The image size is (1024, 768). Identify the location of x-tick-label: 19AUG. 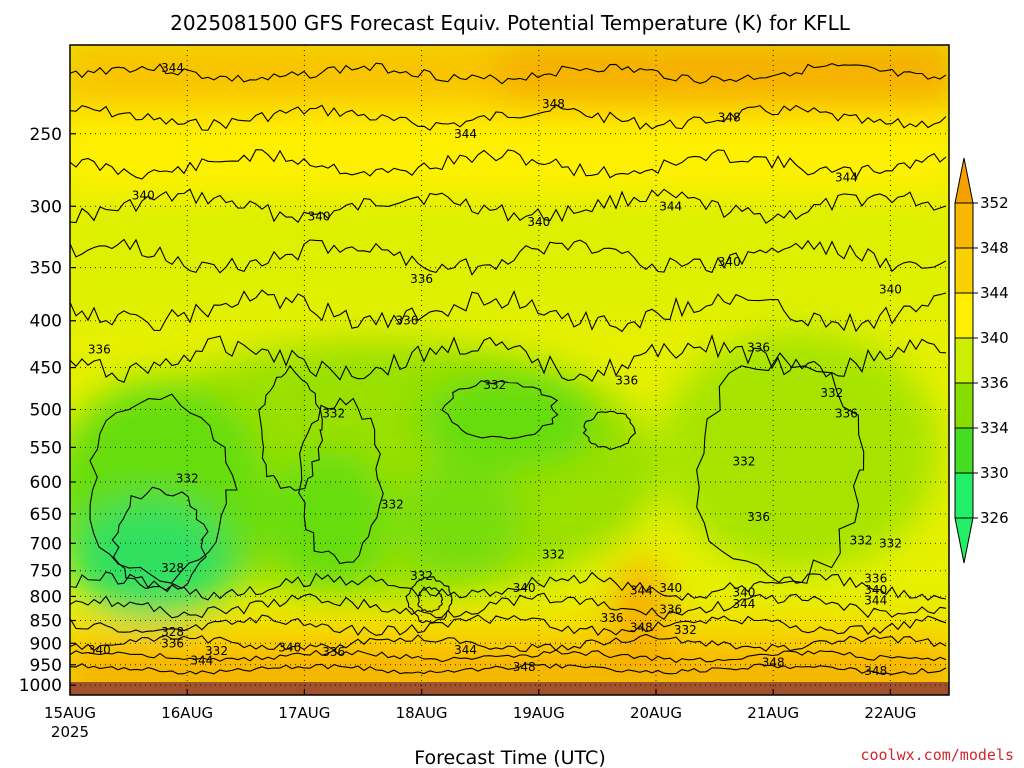
(539, 713).